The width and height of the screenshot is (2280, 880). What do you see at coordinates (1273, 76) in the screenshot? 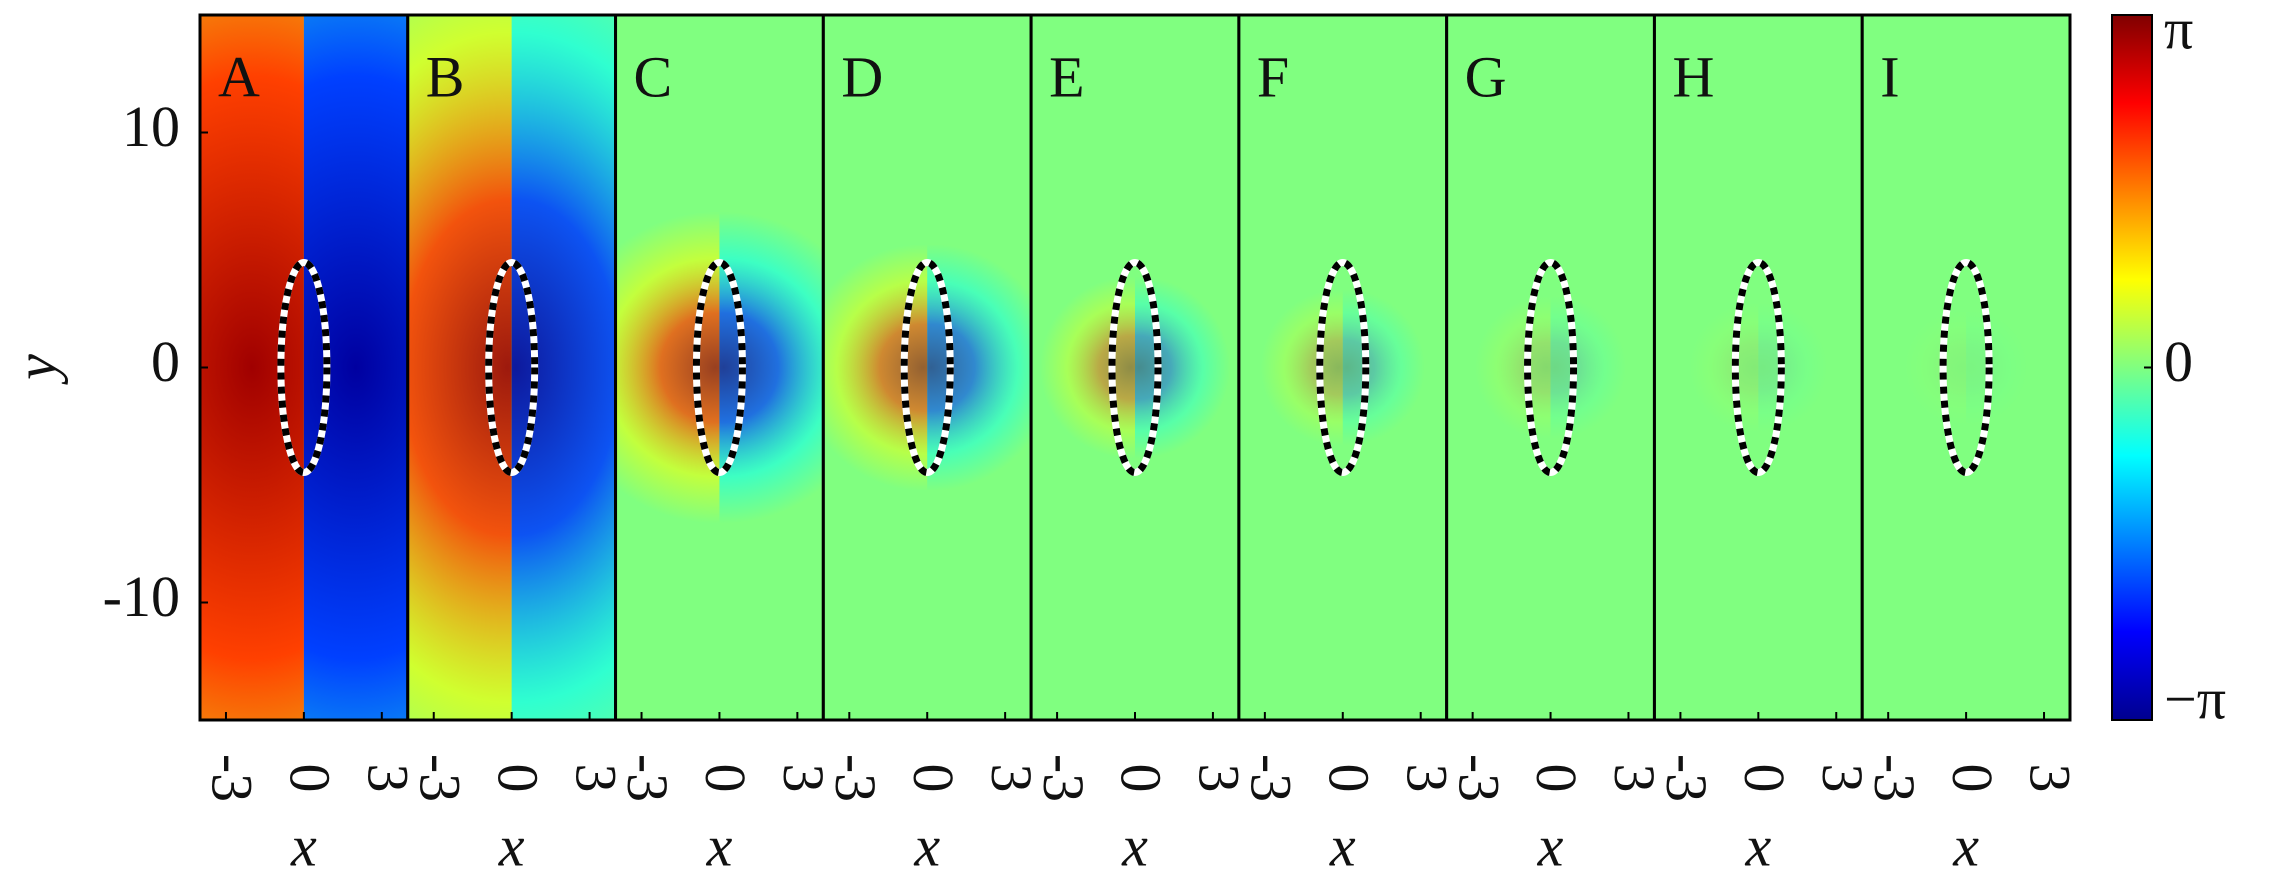
I see `panel-label: F` at bounding box center [1273, 76].